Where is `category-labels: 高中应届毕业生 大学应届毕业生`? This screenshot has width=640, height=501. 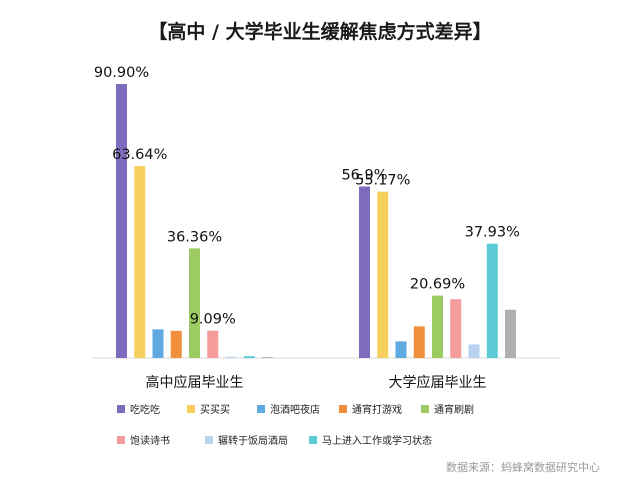 category-labels: 高中应届毕业生 大学应届毕业生 is located at coordinates (316, 382).